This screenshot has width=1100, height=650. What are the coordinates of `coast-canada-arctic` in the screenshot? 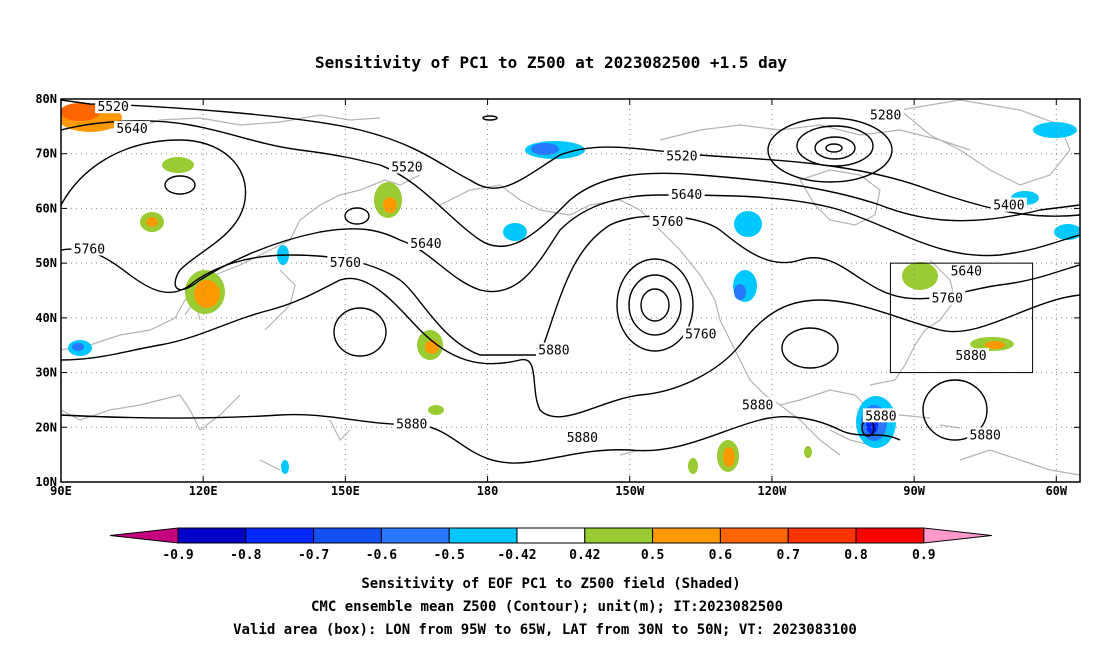 It's located at (815, 137).